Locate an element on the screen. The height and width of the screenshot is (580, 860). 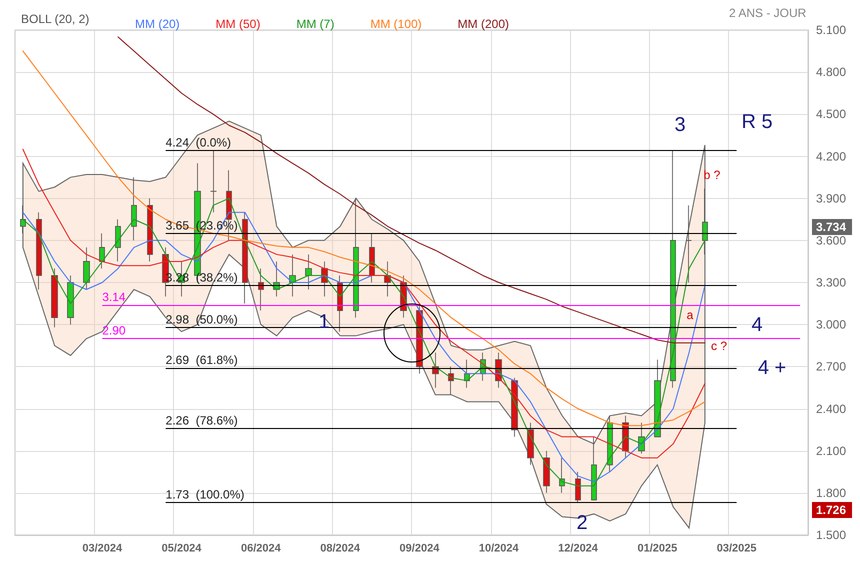
ref-line-label: 2.69 (61.8%) is located at coordinates (202, 360).